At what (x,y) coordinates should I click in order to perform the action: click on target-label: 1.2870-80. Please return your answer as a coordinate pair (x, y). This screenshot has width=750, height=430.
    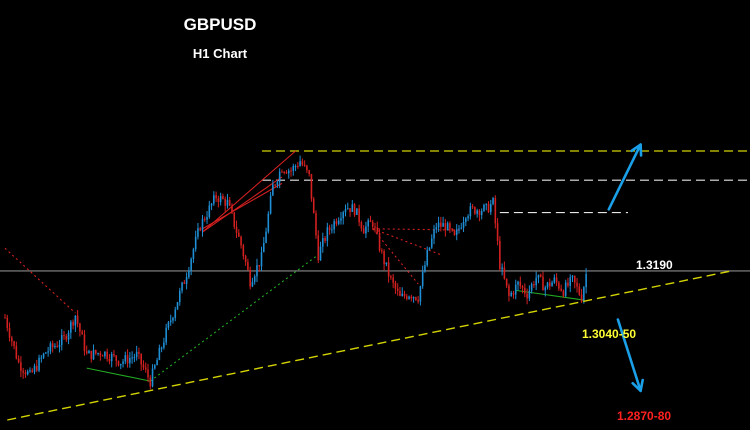
    Looking at the image, I should click on (644, 416).